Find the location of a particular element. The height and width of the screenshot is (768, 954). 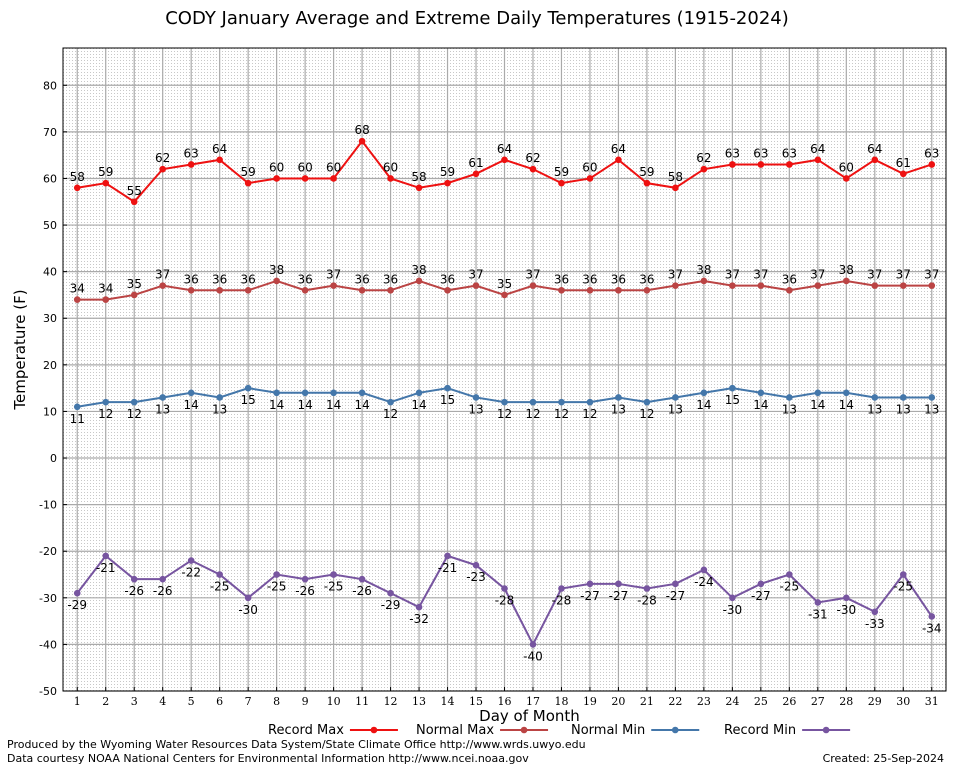

y-axis-label: Temperature (F) is located at coordinates (20, 349).